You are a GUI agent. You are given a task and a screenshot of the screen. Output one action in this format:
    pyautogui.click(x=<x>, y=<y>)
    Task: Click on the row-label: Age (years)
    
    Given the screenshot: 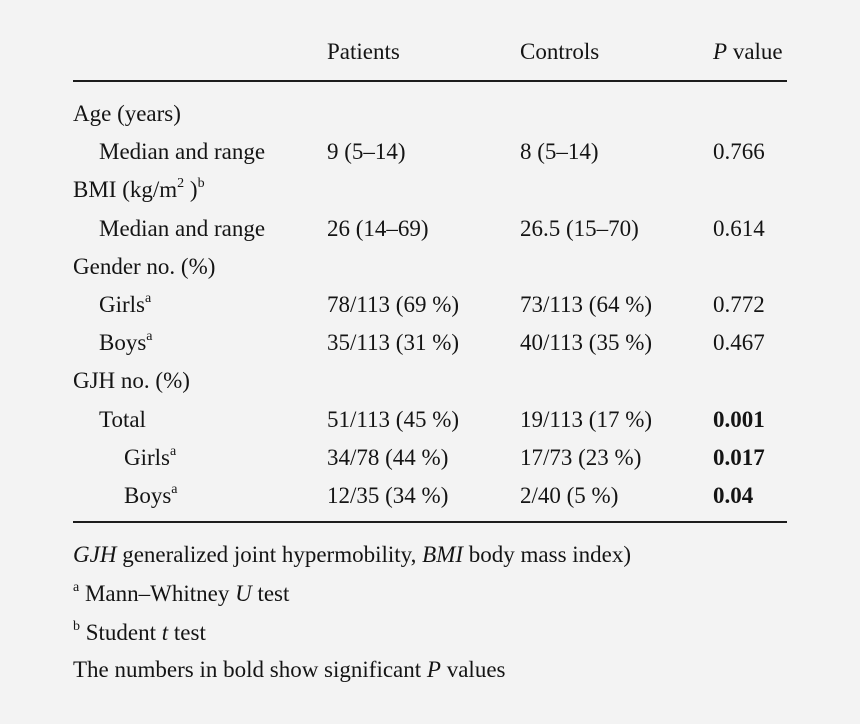 What is the action you would take?
    pyautogui.click(x=127, y=114)
    